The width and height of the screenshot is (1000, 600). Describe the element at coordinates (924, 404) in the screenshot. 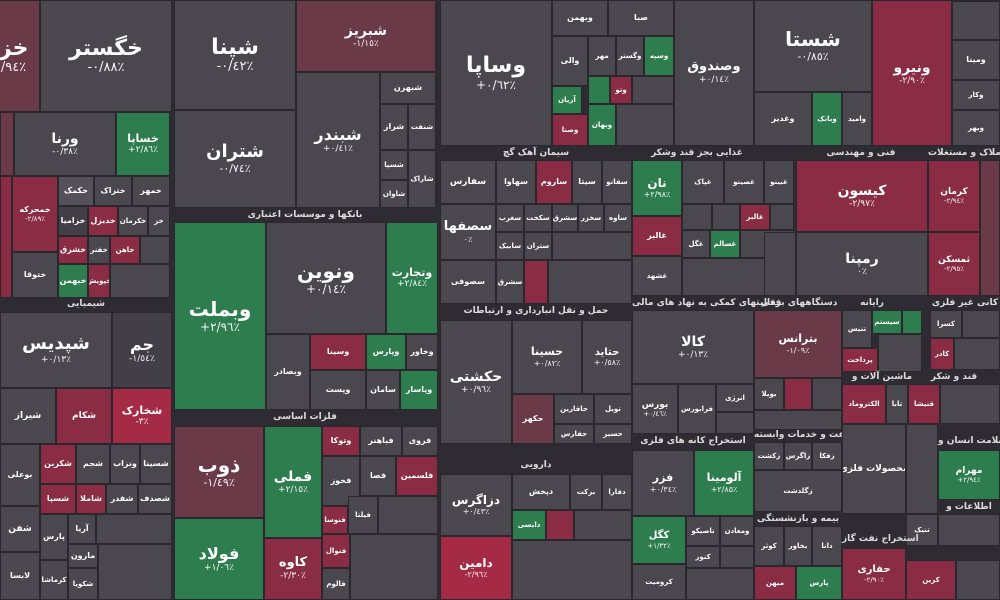

I see `tile-ghtnika: قنیشا` at that location.